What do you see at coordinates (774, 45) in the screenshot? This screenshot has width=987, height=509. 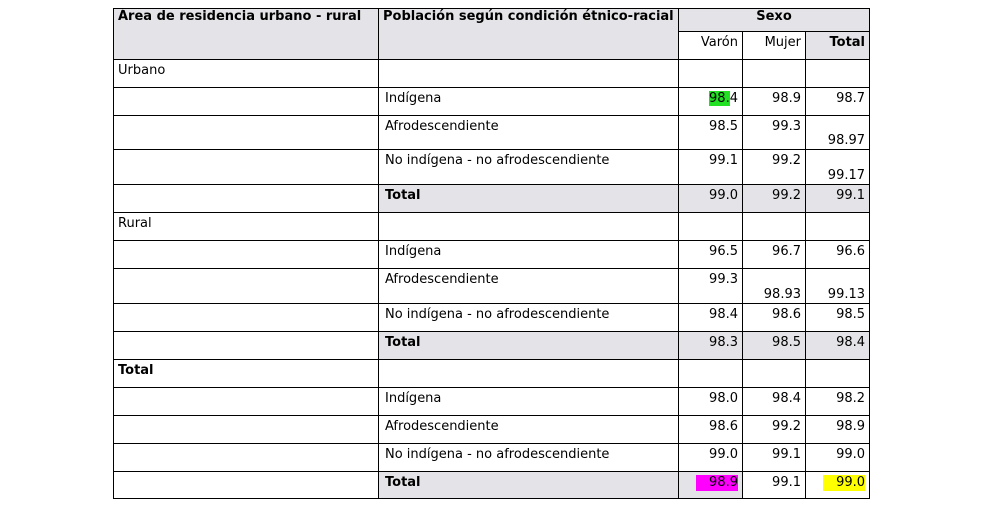 I see `header-mujer: Mujer` at bounding box center [774, 45].